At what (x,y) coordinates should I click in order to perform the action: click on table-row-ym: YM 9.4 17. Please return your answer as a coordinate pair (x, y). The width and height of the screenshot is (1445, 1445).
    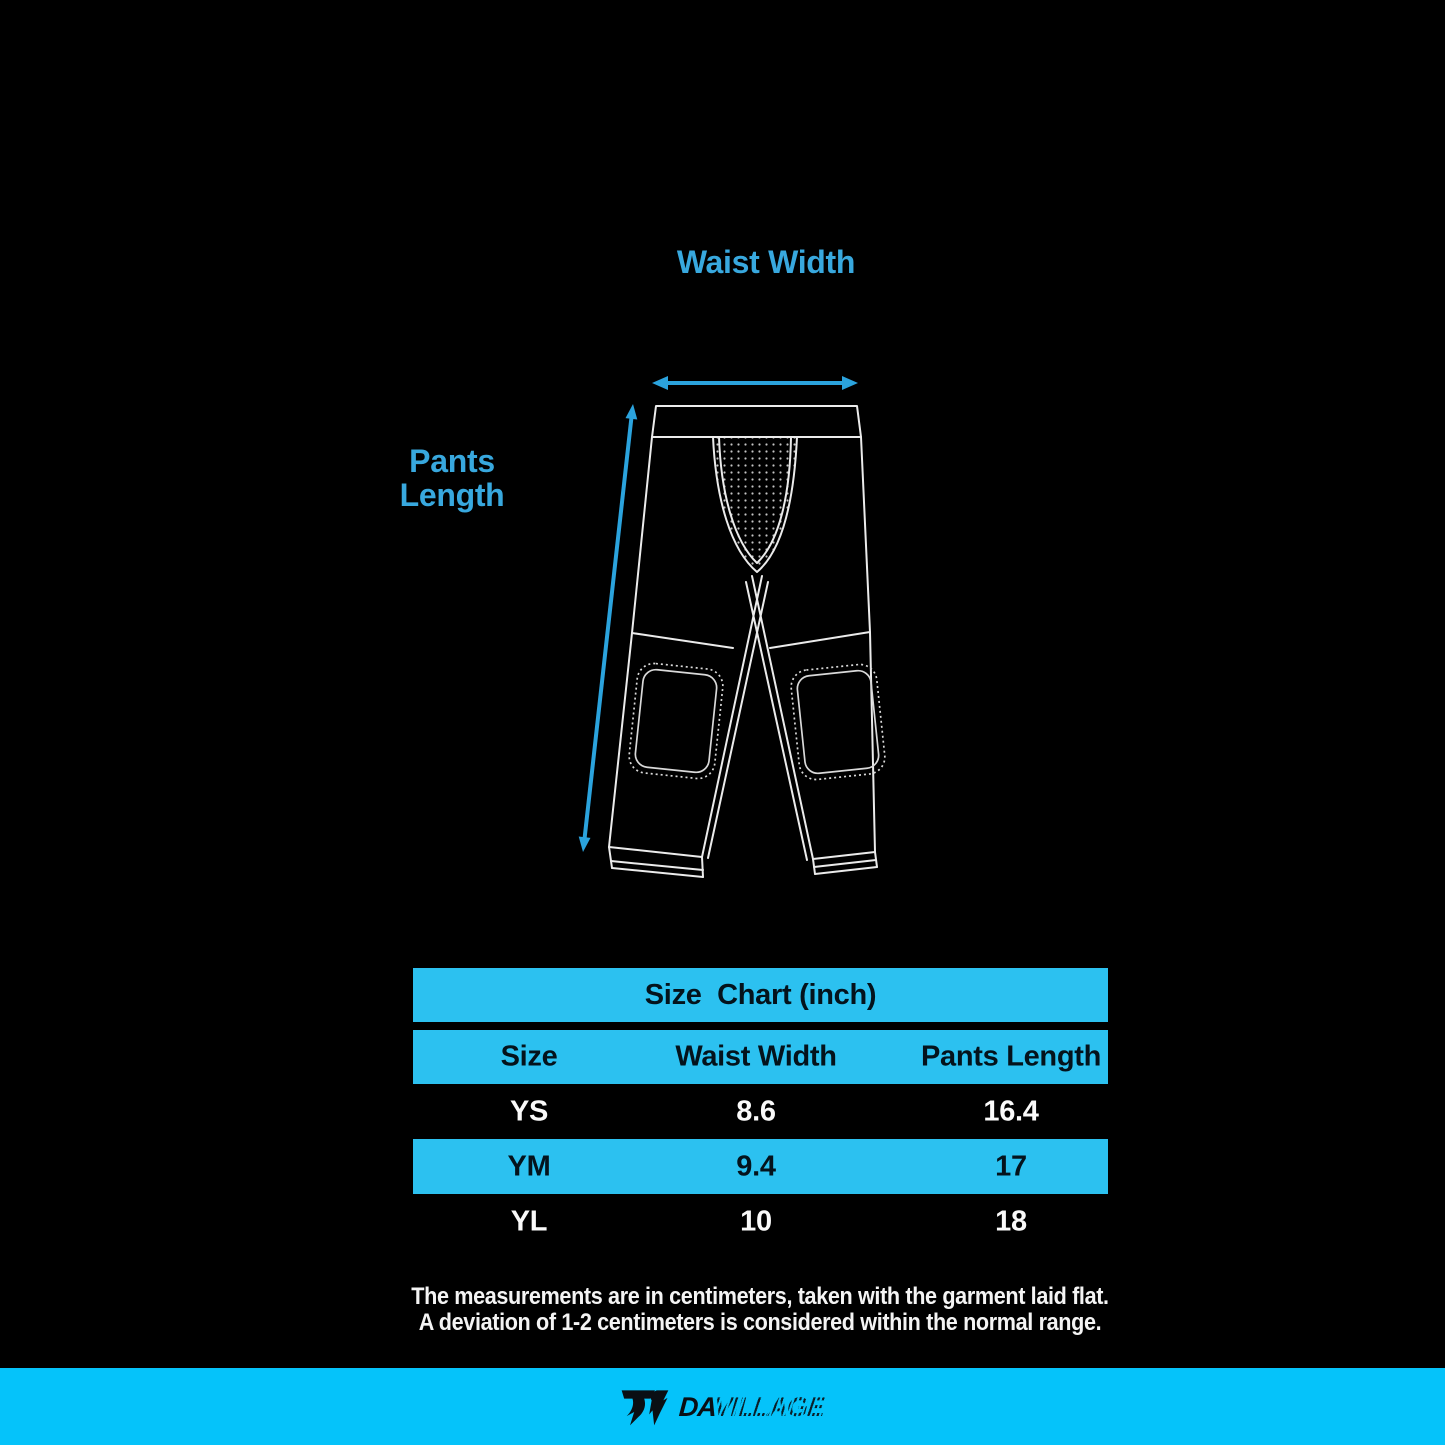
    Looking at the image, I should click on (760, 1166).